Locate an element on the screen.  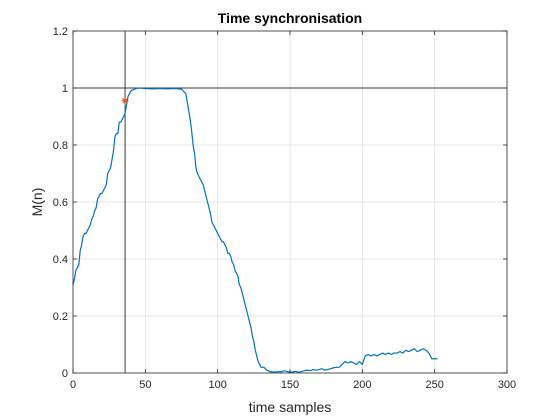
y-axis-label: M(n) is located at coordinates (37, 202).